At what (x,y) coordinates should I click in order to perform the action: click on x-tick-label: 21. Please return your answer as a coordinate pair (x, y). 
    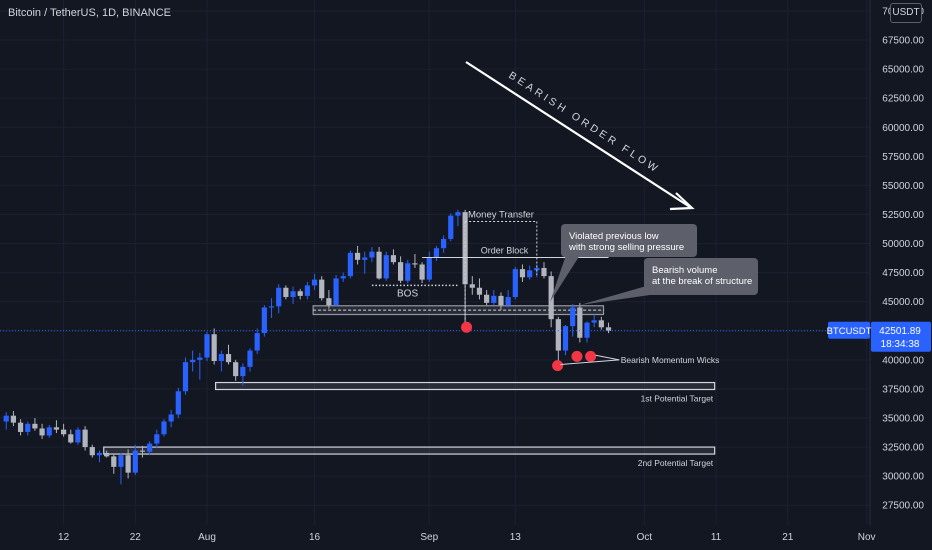
    Looking at the image, I should click on (788, 537).